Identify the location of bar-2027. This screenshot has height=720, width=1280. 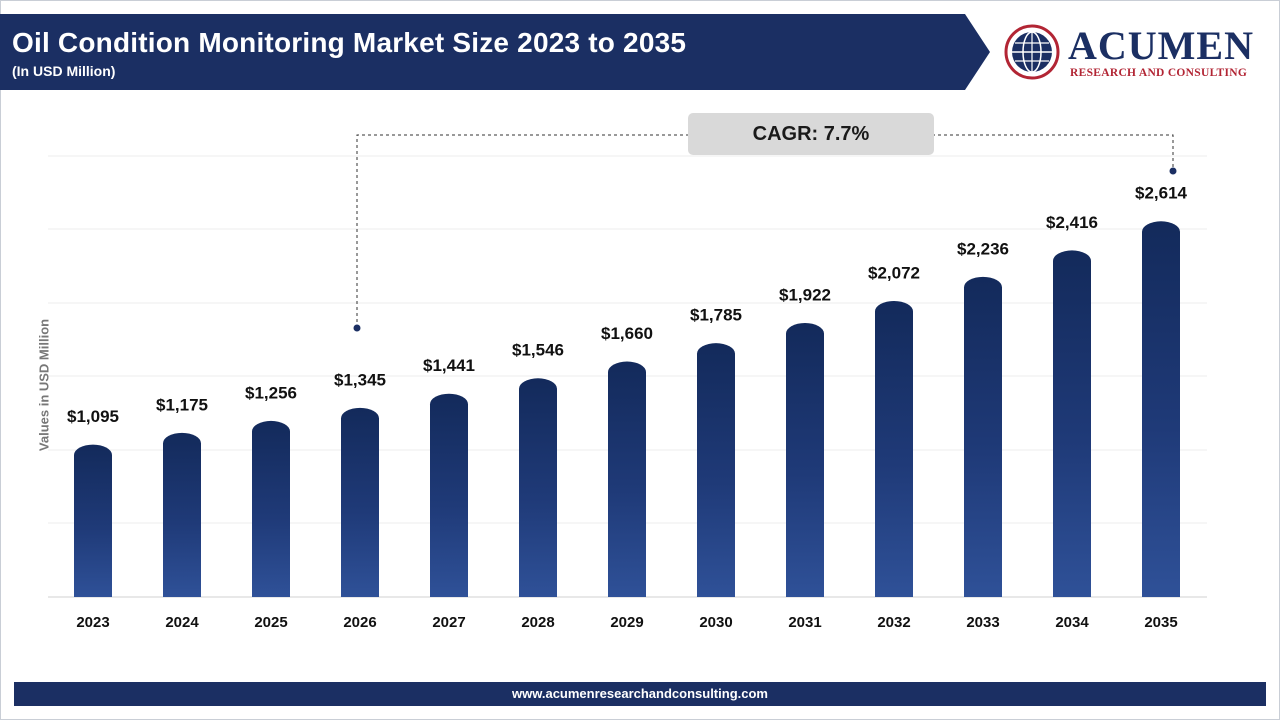
(449, 495).